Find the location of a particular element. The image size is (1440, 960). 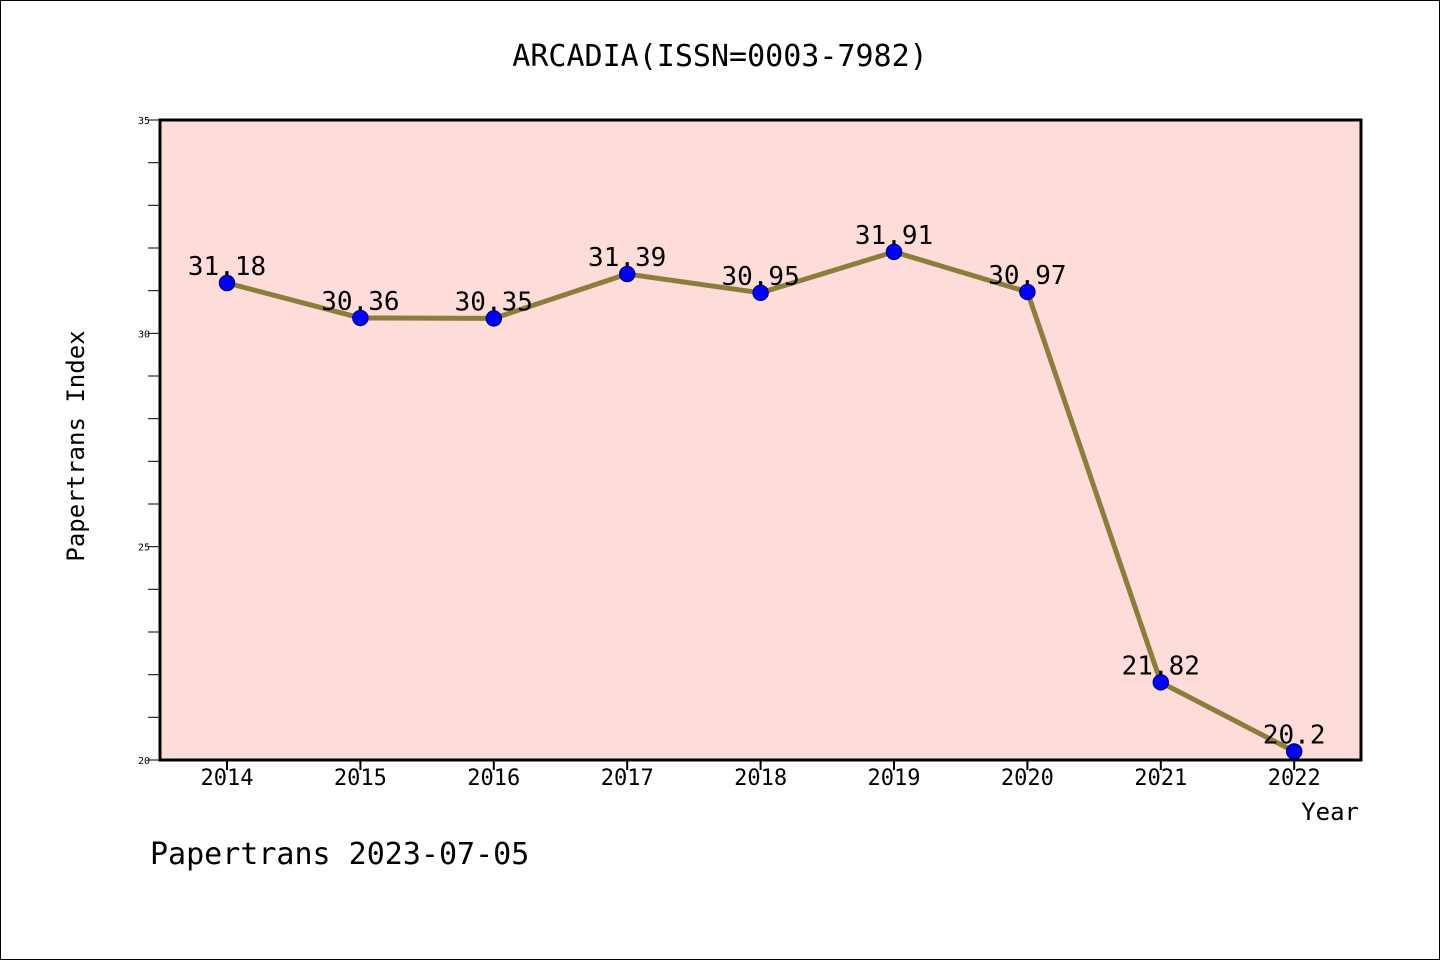

y-axis-ticks: 20 25 30 35 is located at coordinates (144, 441).